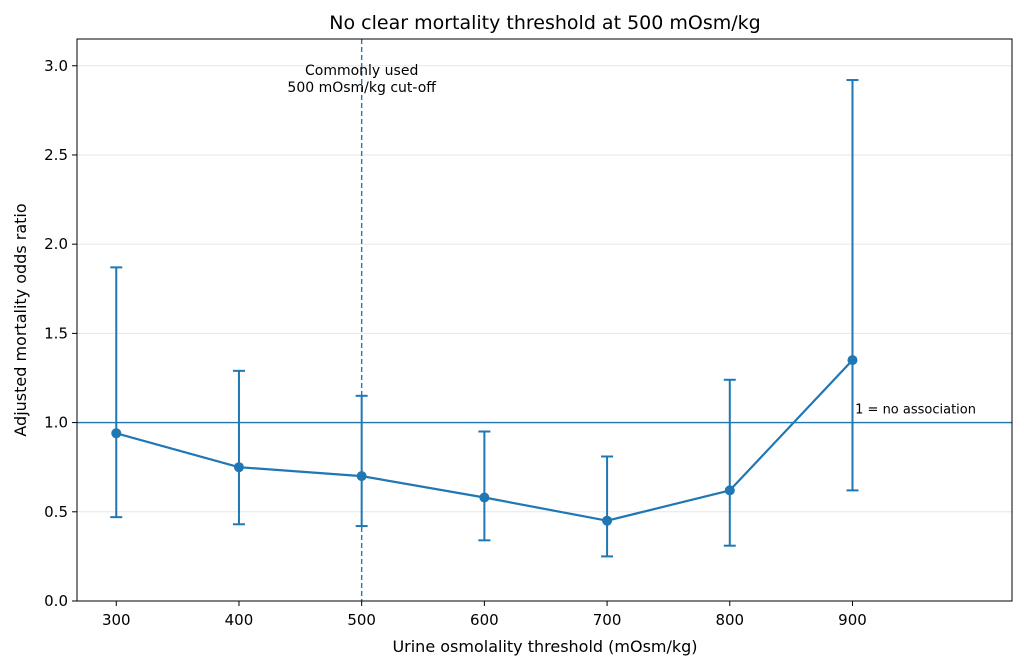 Image resolution: width=1024 pixels, height=672 pixels. I want to click on reference-line-label: Commonly used 500 mOsm/kg cut-off, so click(361, 79).